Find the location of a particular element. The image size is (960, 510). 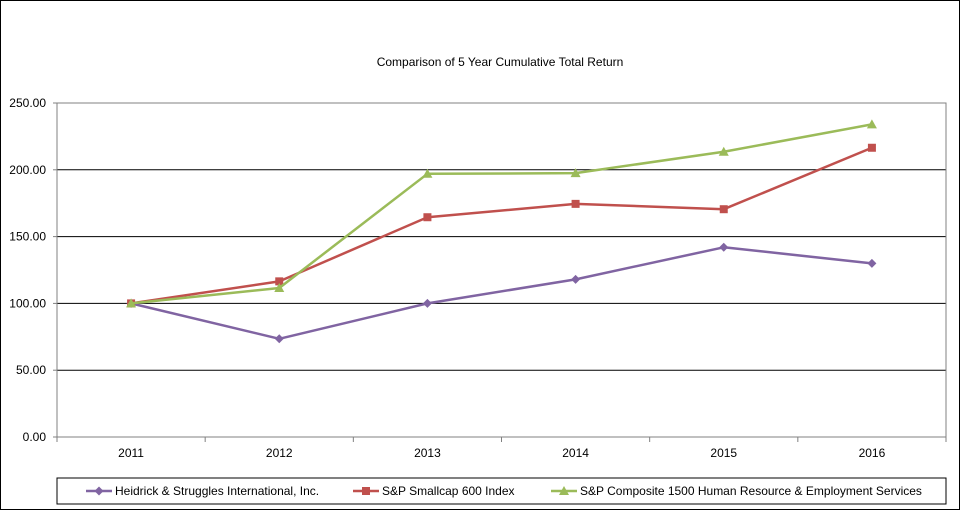

y-tick-label: 200.00 is located at coordinates (27, 170).